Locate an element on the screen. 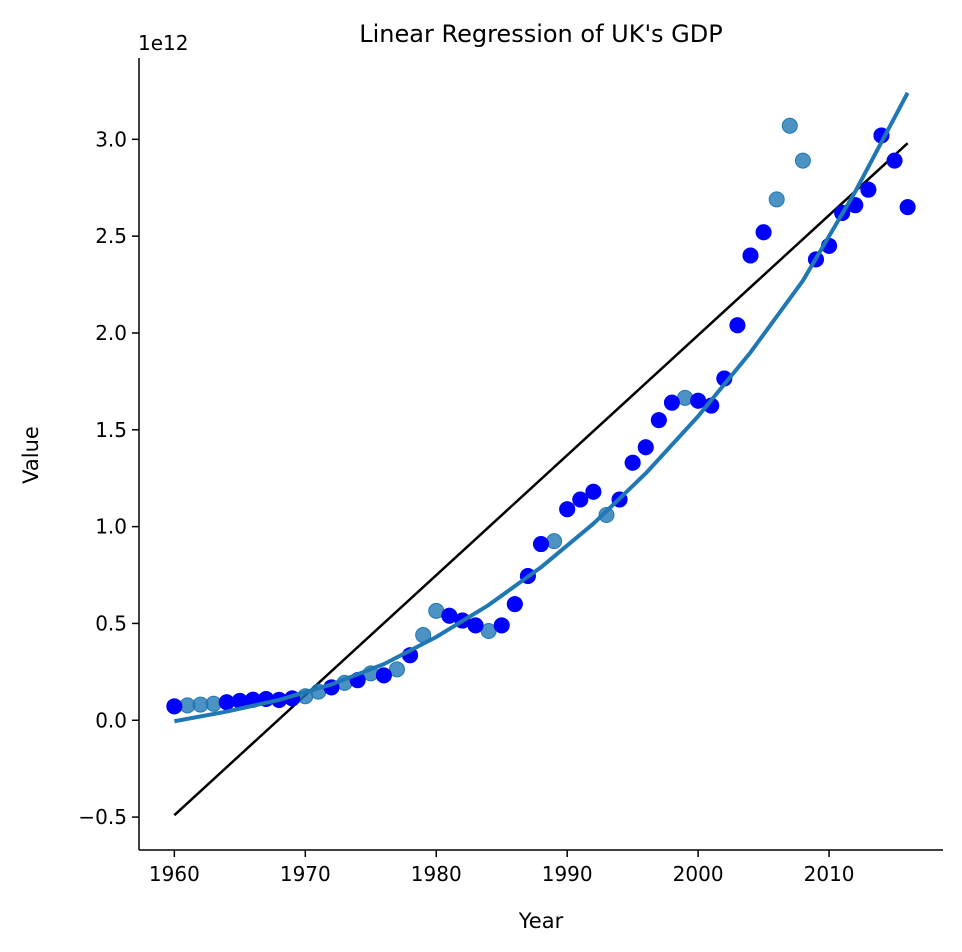 The height and width of the screenshot is (952, 962). x-axis-label: Year is located at coordinates (541, 921).